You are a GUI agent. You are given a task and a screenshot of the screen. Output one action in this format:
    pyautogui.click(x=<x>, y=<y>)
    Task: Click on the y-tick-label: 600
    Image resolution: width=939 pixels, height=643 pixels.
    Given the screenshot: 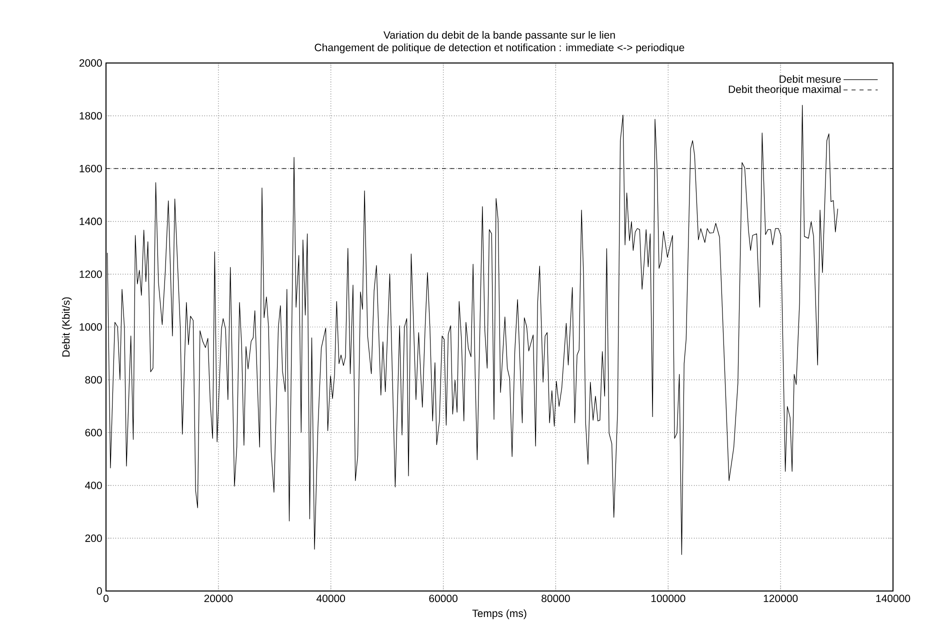 What is the action you would take?
    pyautogui.click(x=93, y=432)
    